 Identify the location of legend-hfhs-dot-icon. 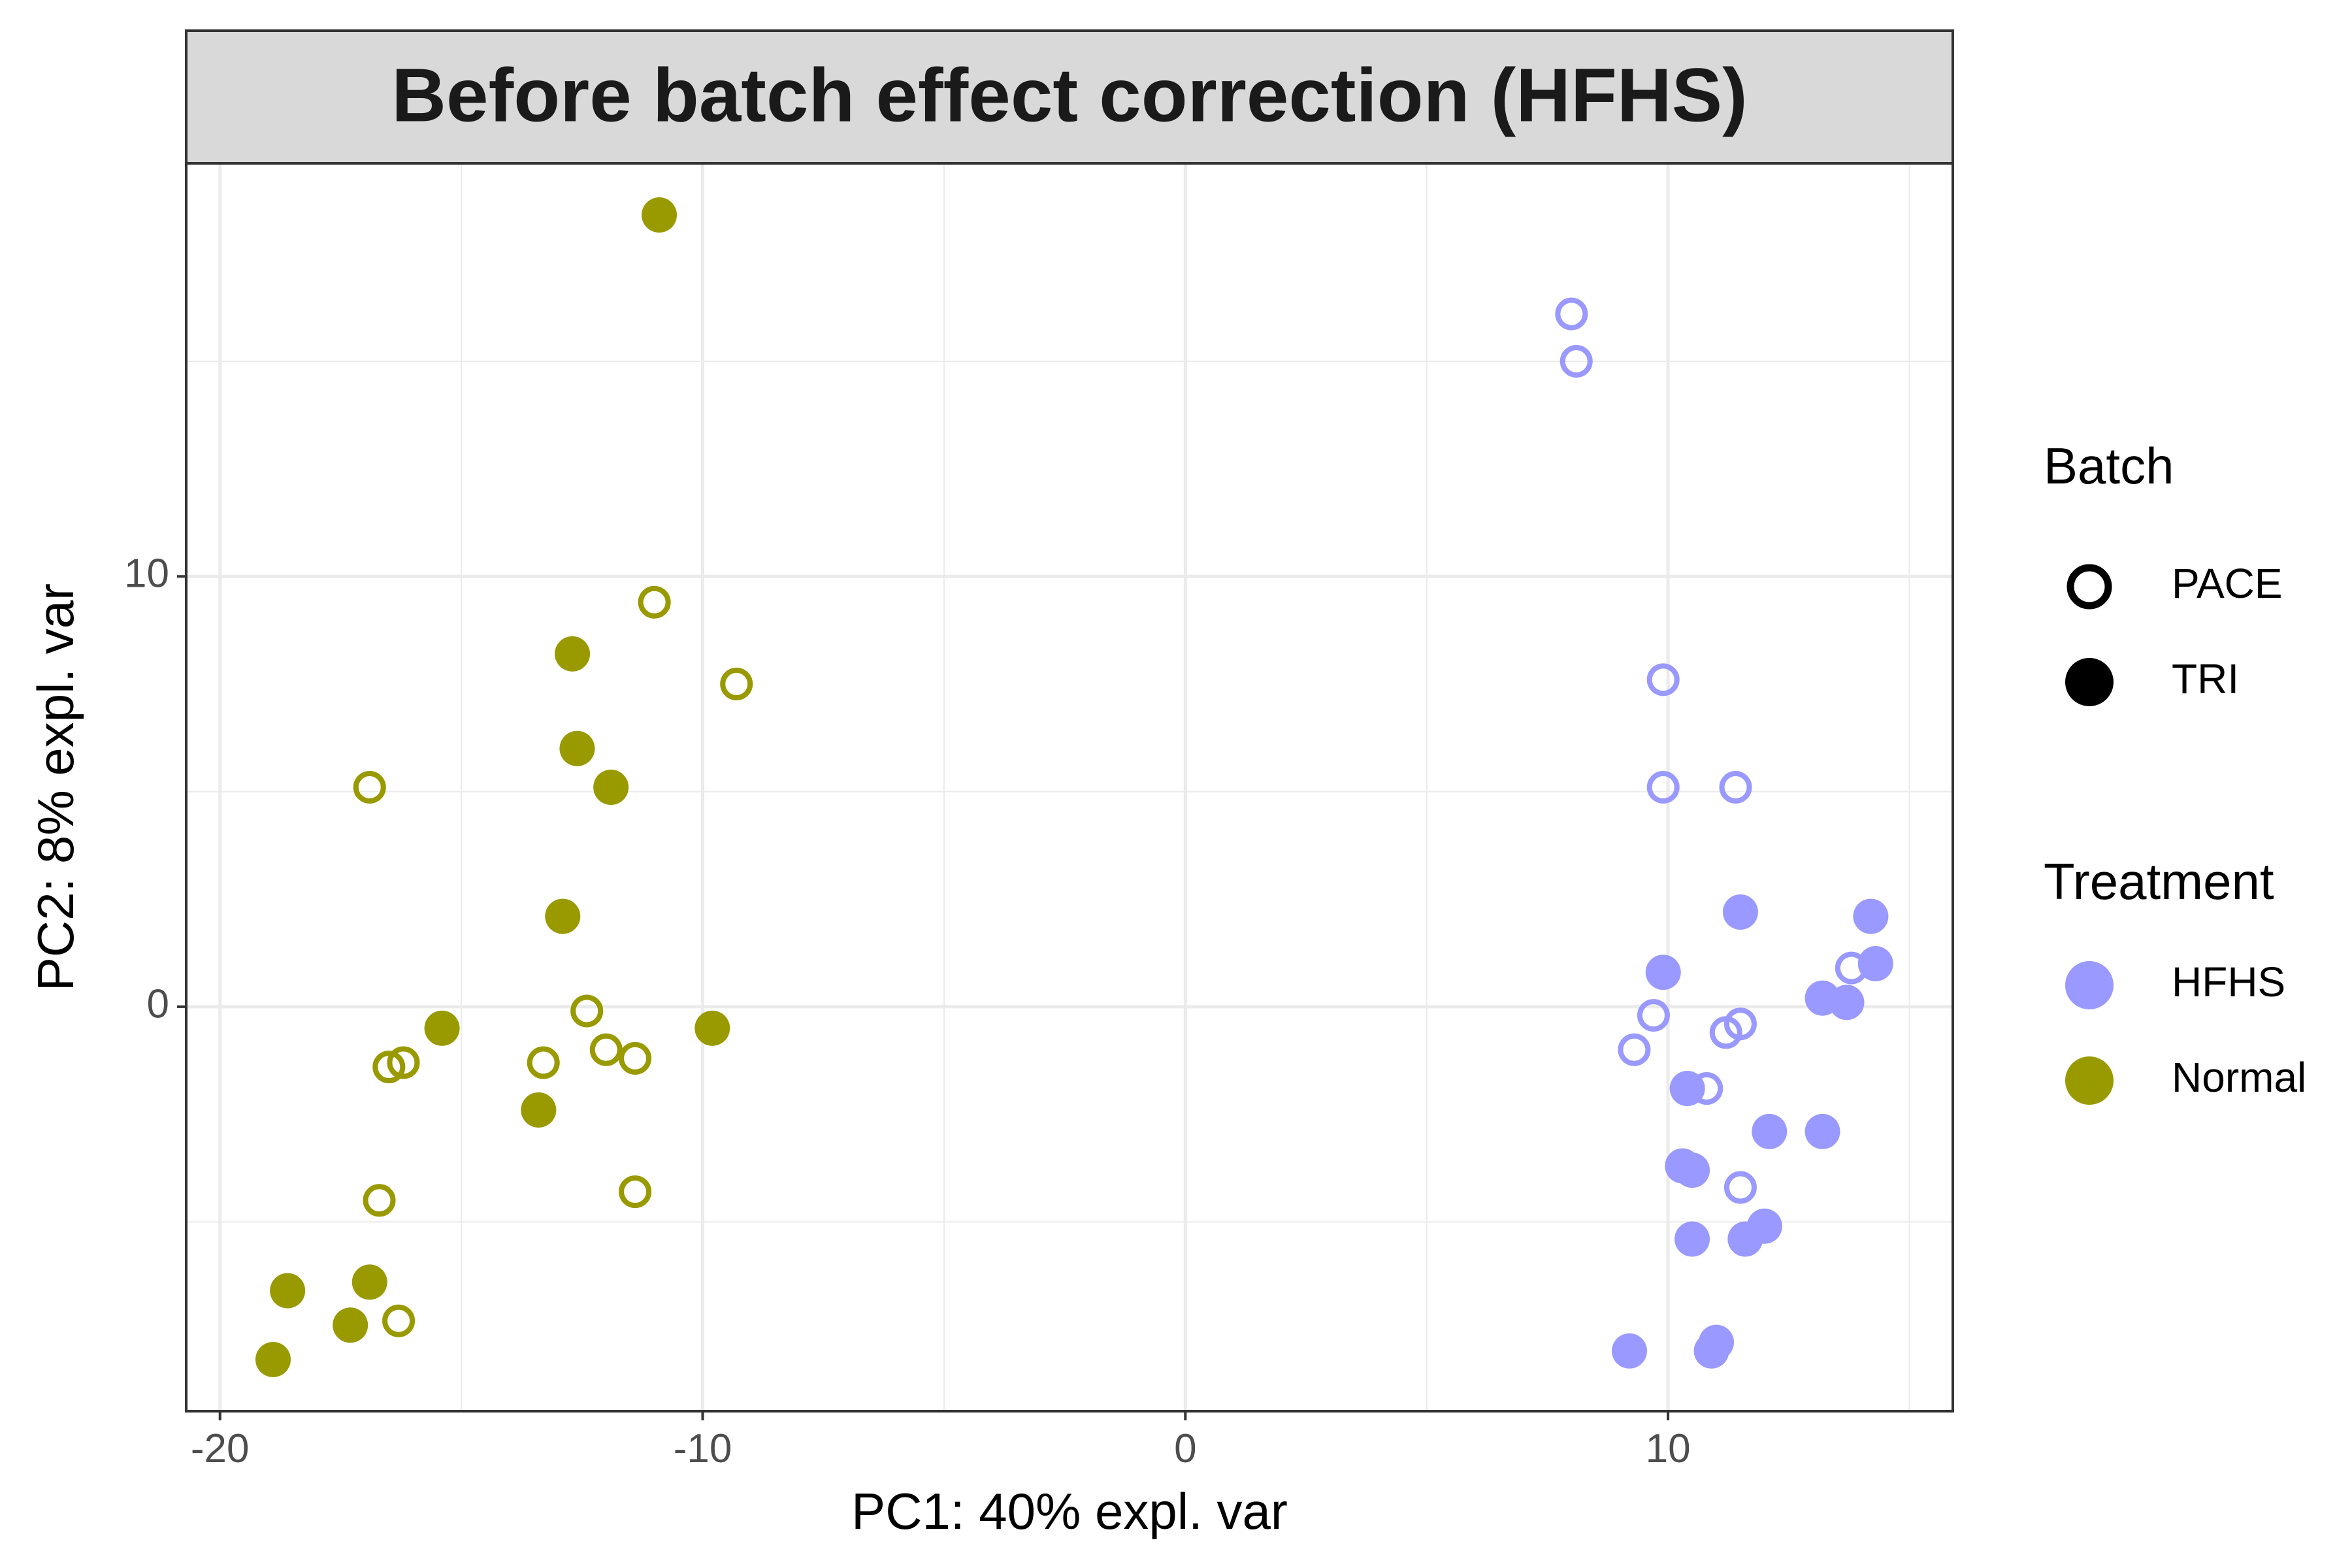
(2089, 985).